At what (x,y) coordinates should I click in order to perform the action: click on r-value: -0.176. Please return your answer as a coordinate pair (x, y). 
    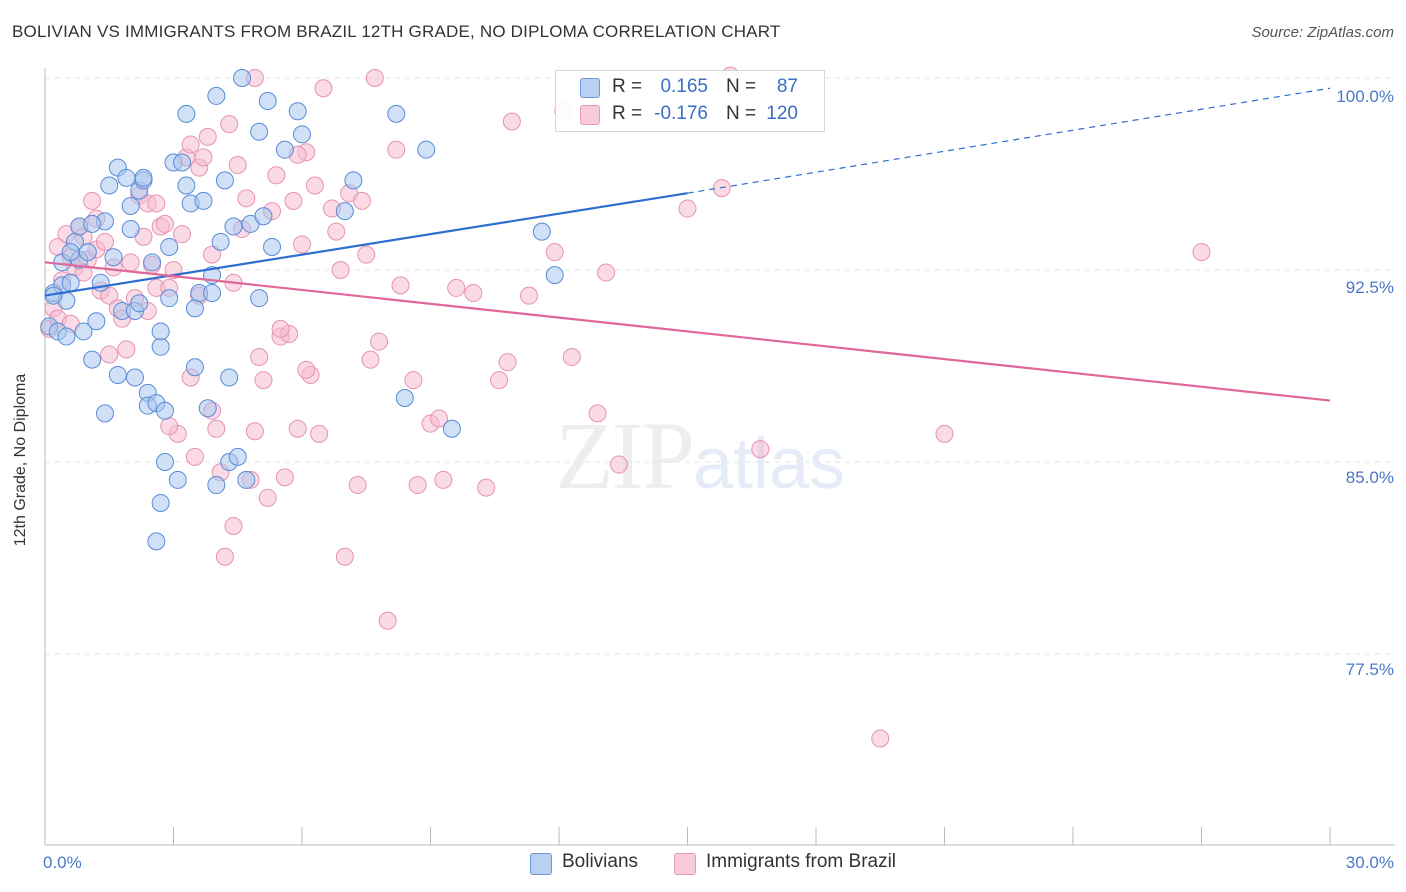
    Looking at the image, I should click on (681, 113).